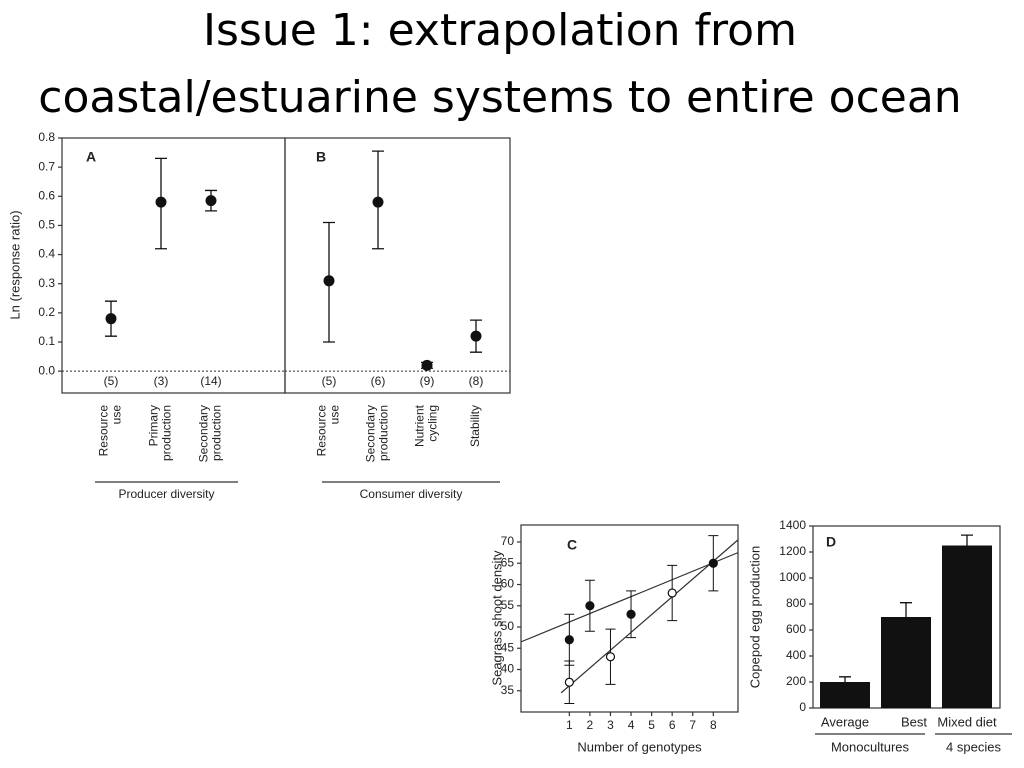  What do you see at coordinates (378, 381) in the screenshot?
I see `sample-count: (6)` at bounding box center [378, 381].